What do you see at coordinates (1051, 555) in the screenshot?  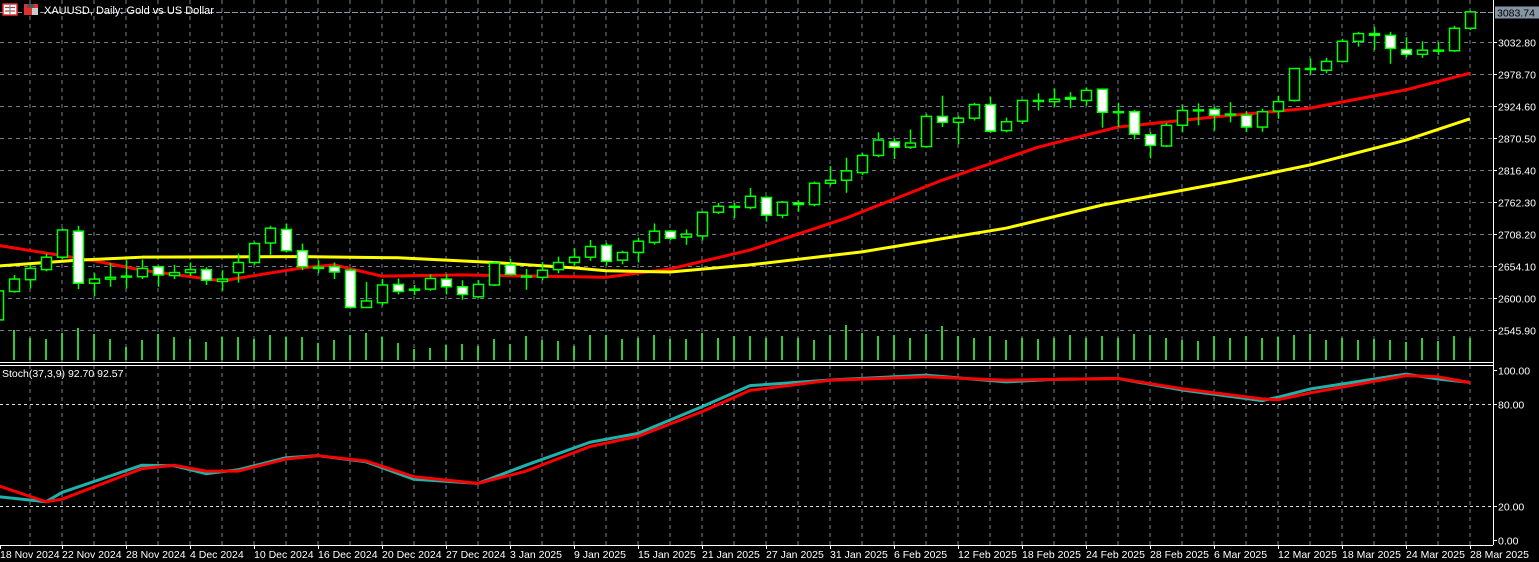 I see `time-tick-label: 18 Feb 2025` at bounding box center [1051, 555].